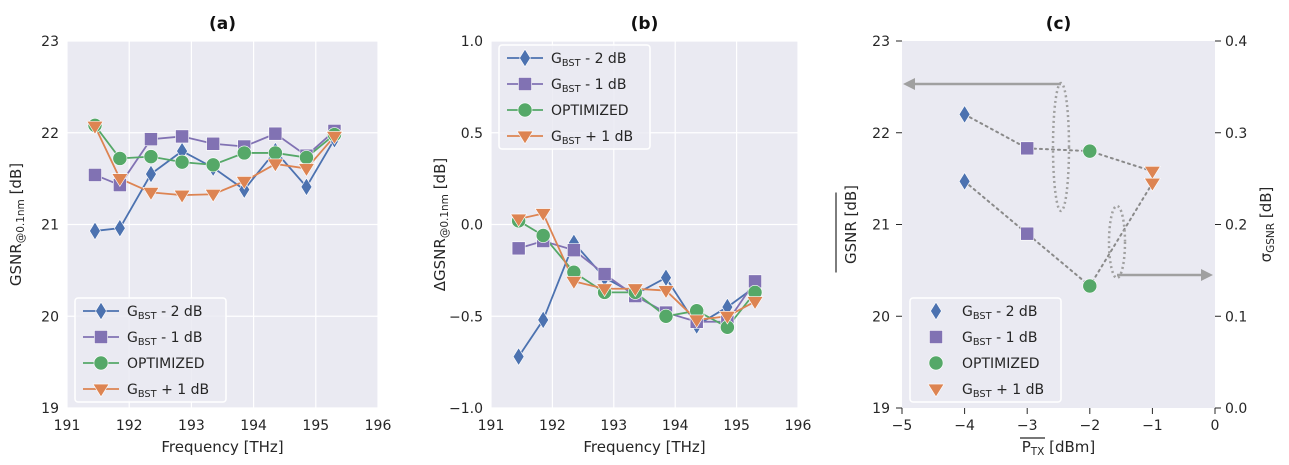 This screenshot has height=465, width=1289. I want to click on legend-label-1-sub: BST, so click(983, 342).